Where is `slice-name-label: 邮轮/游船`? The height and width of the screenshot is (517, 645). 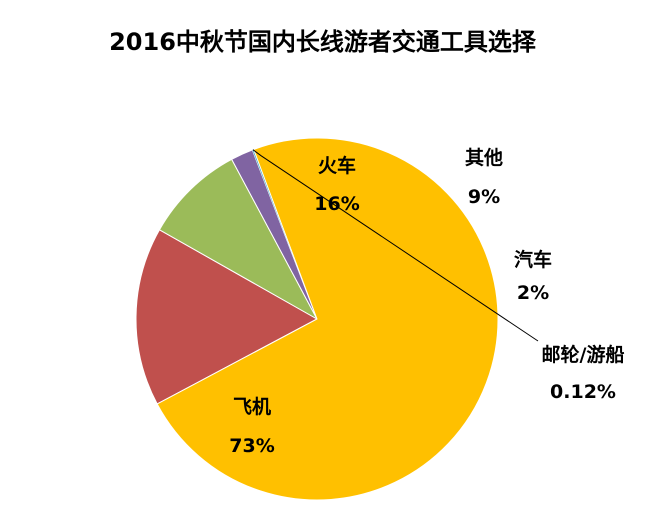 slice-name-label: 邮轮/游船 is located at coordinates (583, 354).